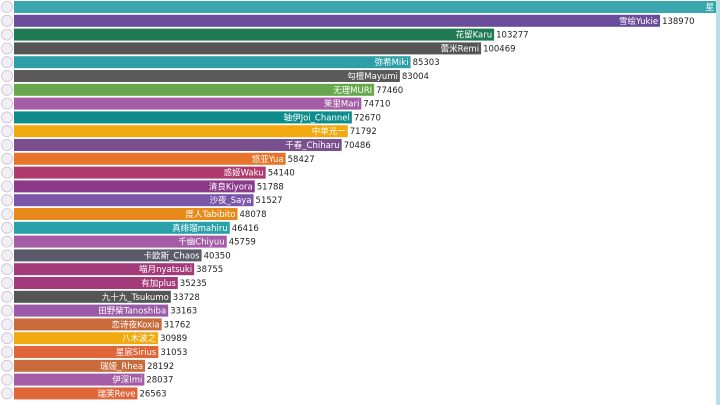  I want to click on bar-category-label: 花留Karu, so click(474, 35).